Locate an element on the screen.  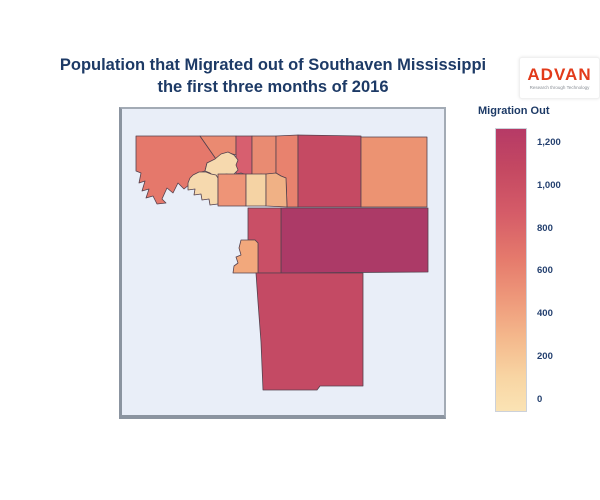
map-region-salmon-row is located at coordinates (232, 190).